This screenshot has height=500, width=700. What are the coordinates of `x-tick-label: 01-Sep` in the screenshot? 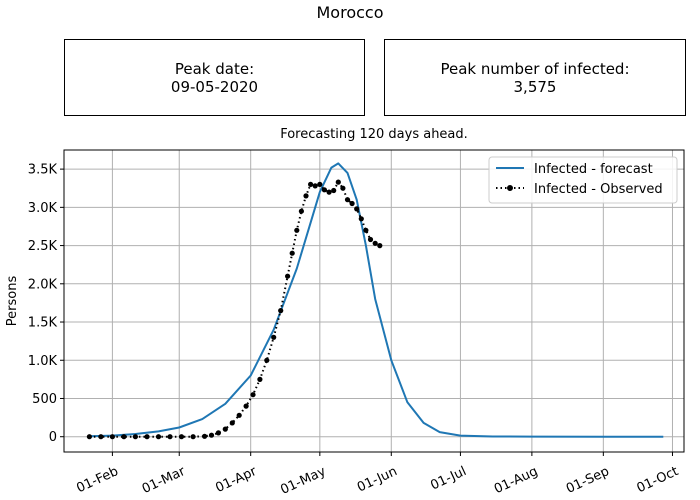 It's located at (588, 480).